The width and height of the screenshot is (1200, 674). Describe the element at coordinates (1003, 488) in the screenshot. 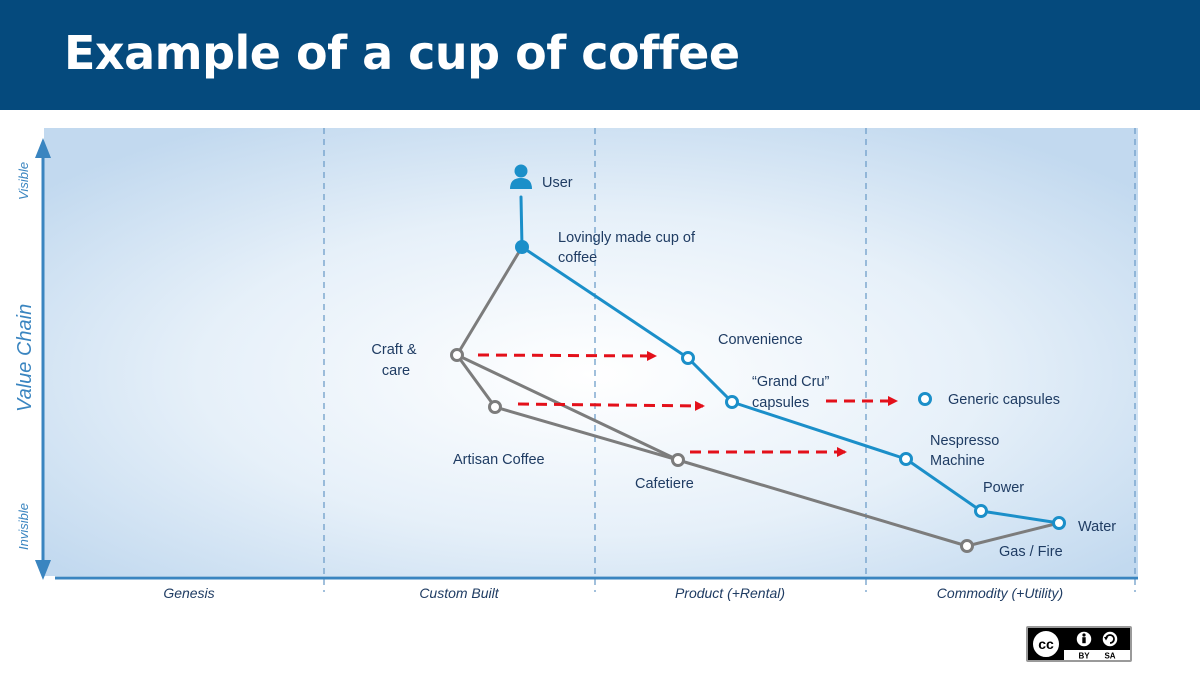

I see `power-label: Power` at that location.